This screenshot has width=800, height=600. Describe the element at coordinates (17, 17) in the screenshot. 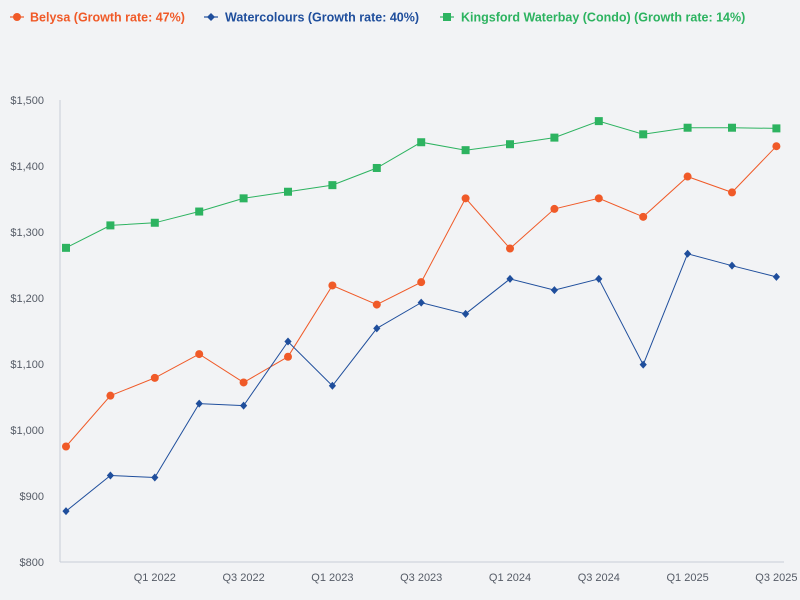

I see `circle-marker-icon` at that location.